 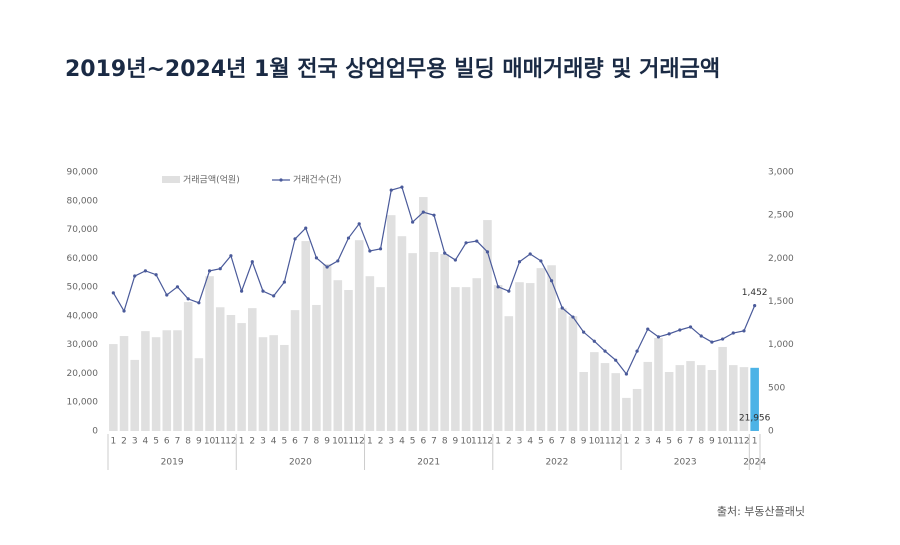 What do you see at coordinates (83, 288) in the screenshot?
I see `y-tick-label: 50,000` at bounding box center [83, 288].